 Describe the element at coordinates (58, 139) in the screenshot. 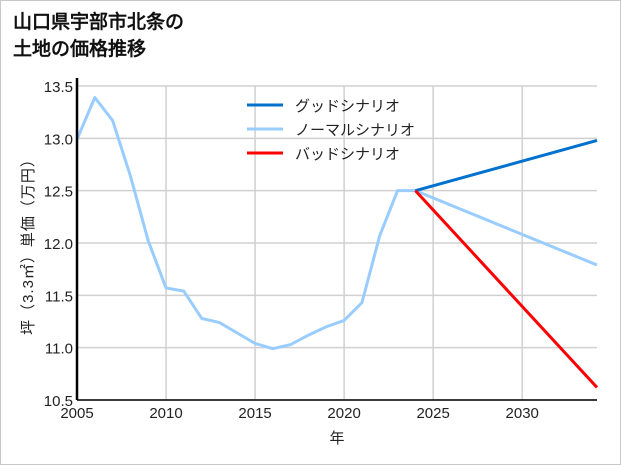

I see `y-tick-label: 13.0` at that location.